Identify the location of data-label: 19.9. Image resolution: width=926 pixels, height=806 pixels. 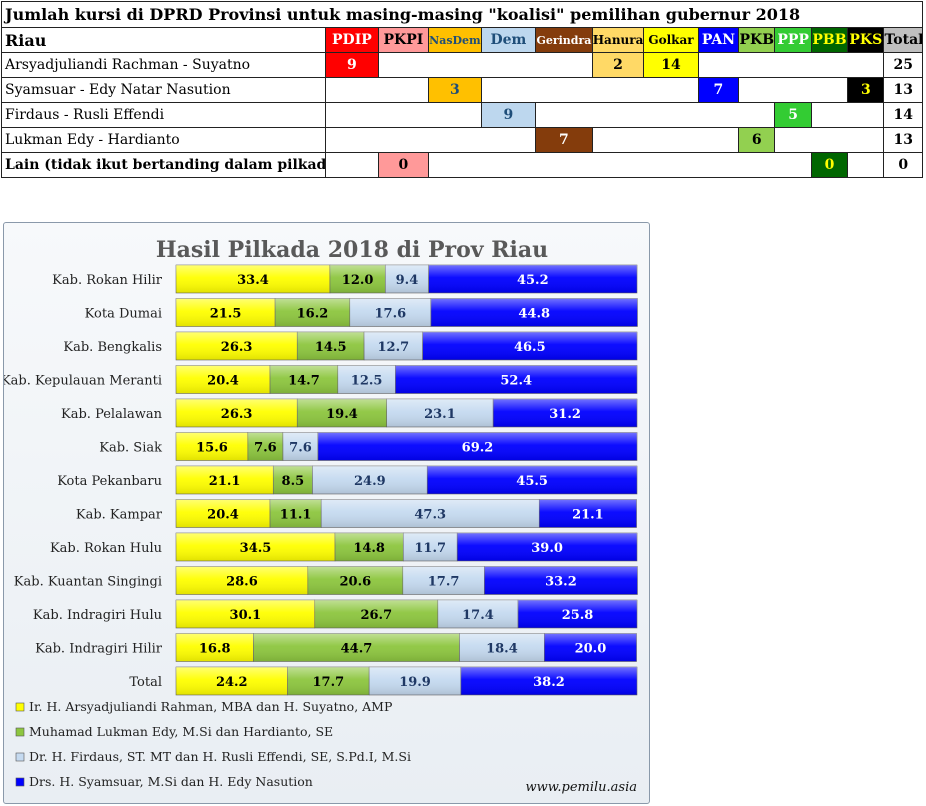
(415, 682).